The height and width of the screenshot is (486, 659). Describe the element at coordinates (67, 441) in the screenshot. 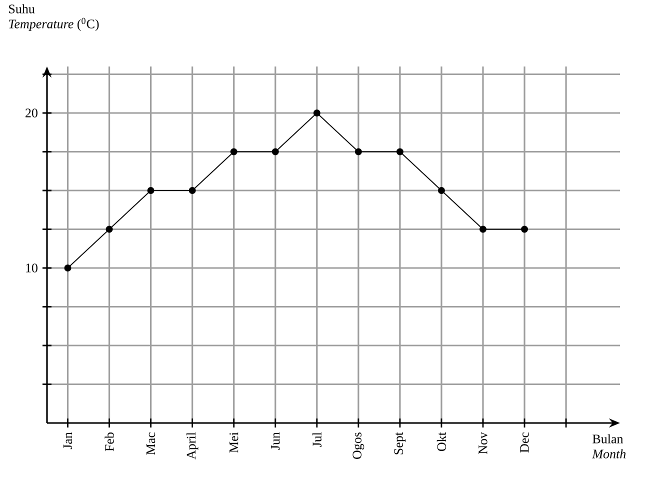

I see `x-tick-label: Jan` at that location.